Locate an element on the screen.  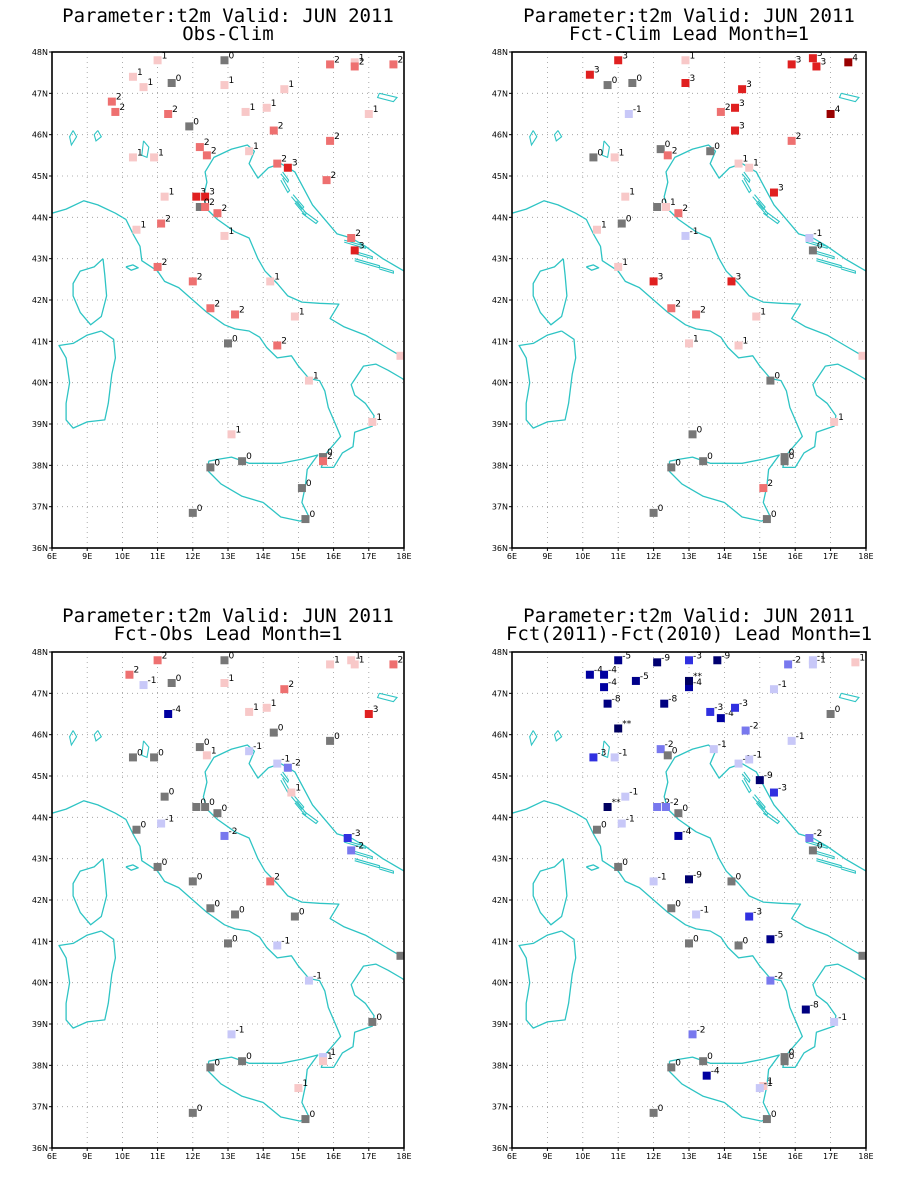
station-value-label: -3 is located at coordinates (697, 656).